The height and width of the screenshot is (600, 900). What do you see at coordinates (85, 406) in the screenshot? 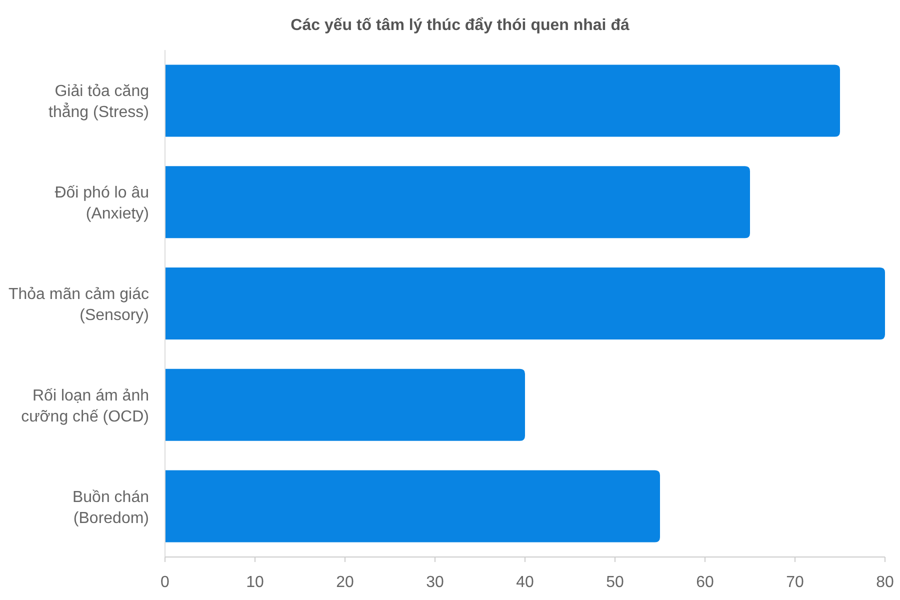
I see `y-tick-label: Rối loạn ám ảnh cưỡng chế (OCD)` at bounding box center [85, 406].